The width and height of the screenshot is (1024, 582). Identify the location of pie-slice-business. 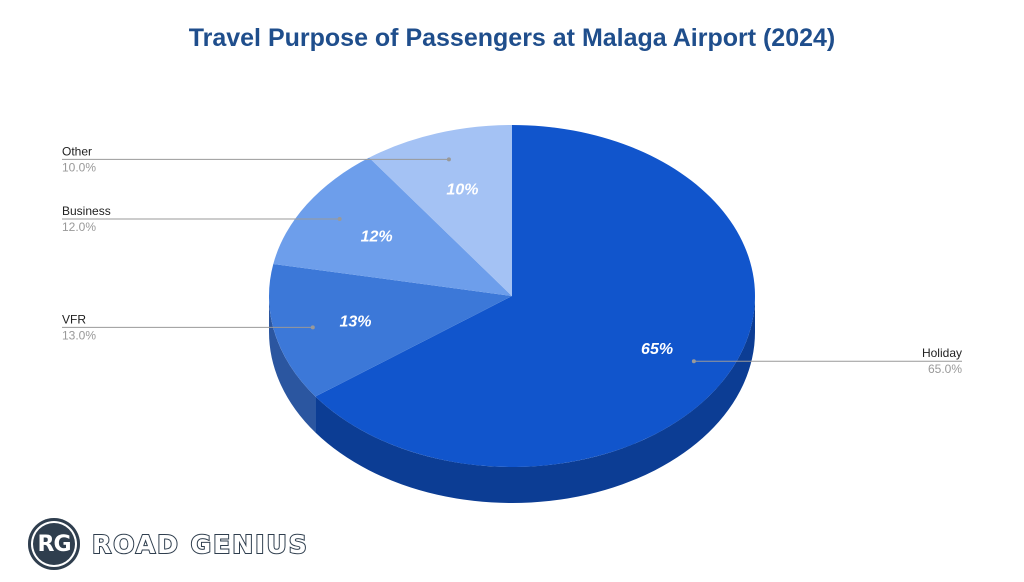
(392, 226).